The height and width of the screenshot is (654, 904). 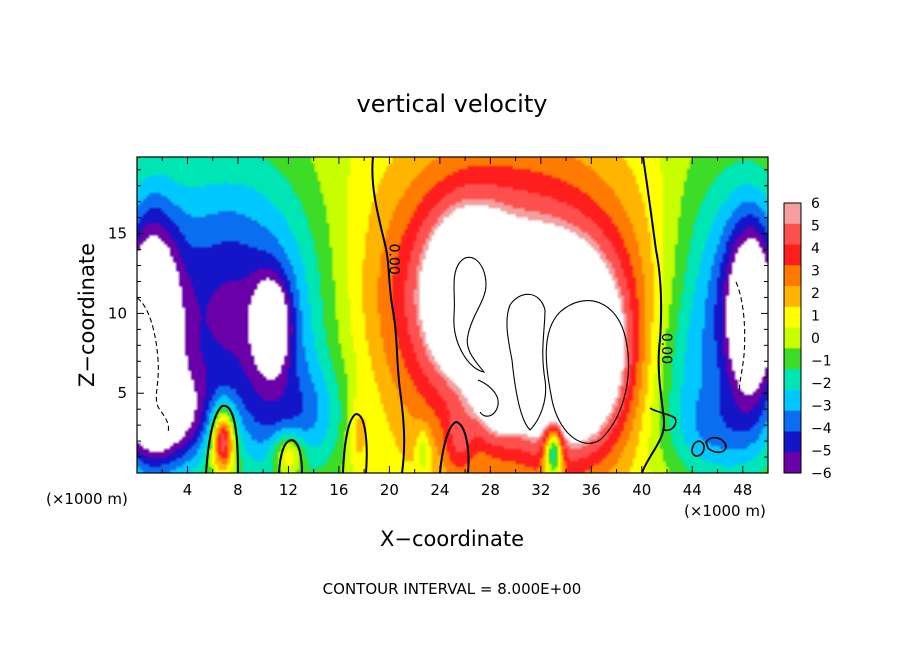 I want to click on chart-title: vertical velocity, so click(x=452, y=104).